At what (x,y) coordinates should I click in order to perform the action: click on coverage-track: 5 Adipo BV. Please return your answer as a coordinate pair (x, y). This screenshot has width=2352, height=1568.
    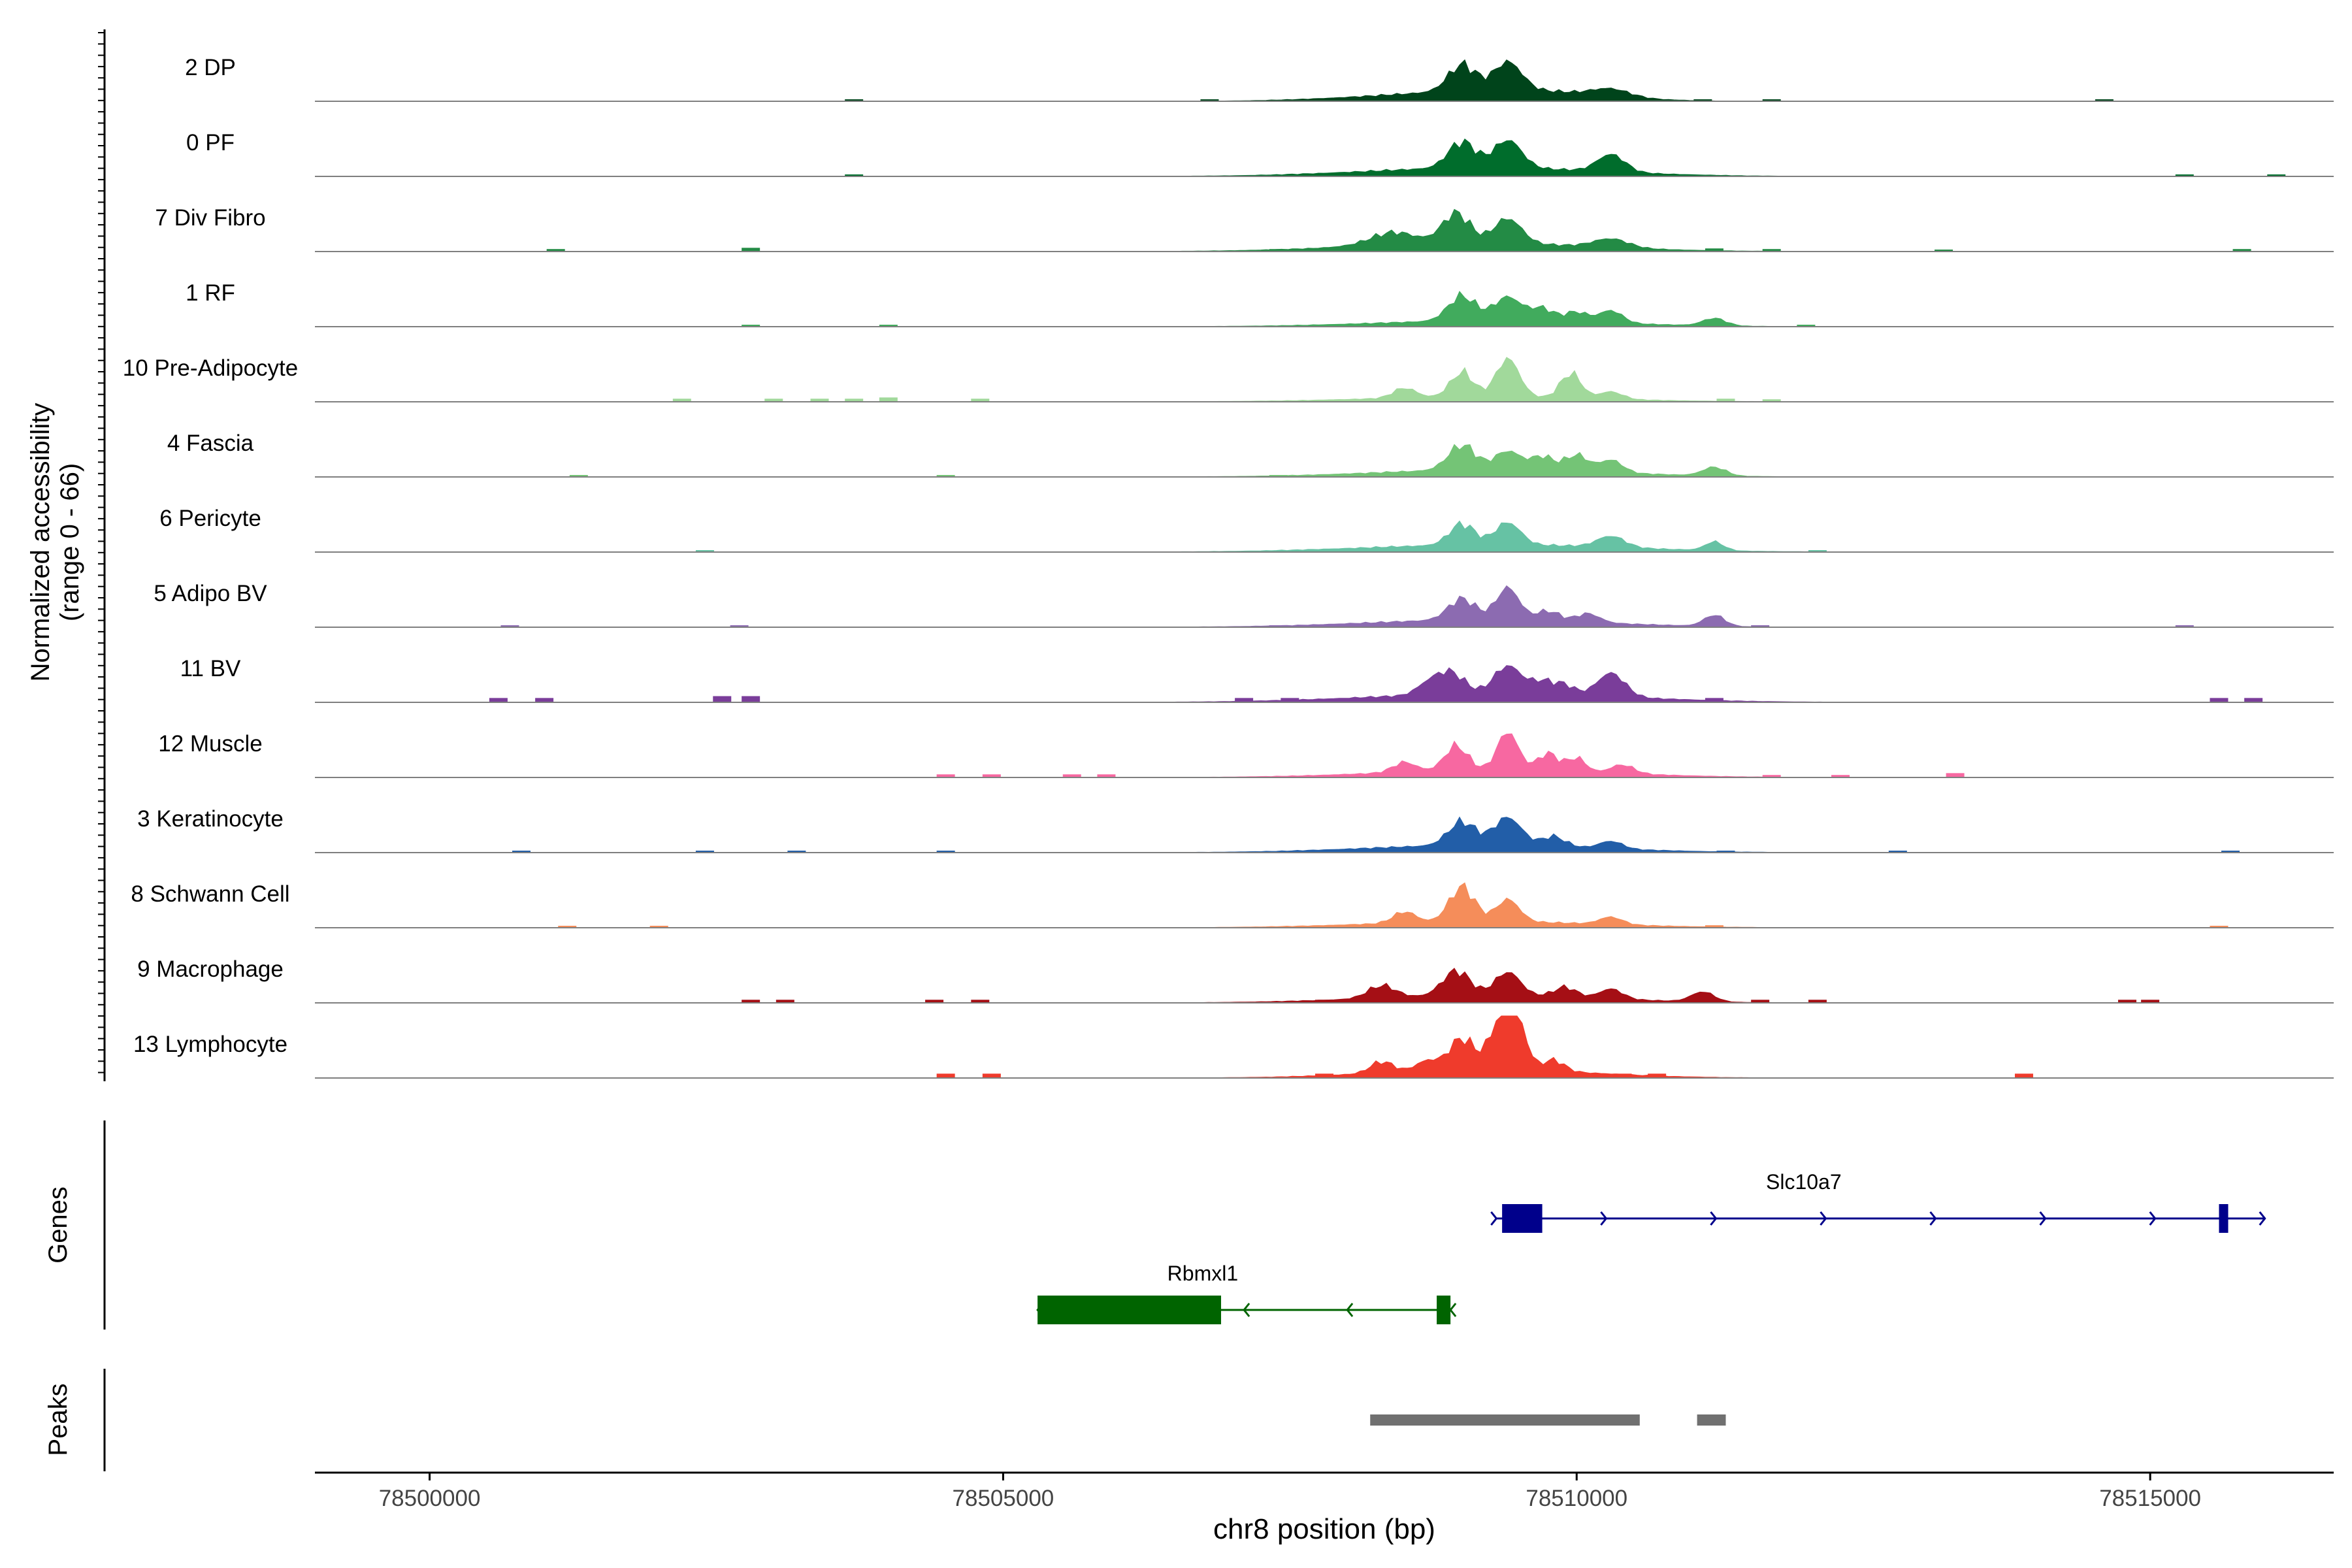
    Looking at the image, I should click on (1244, 604).